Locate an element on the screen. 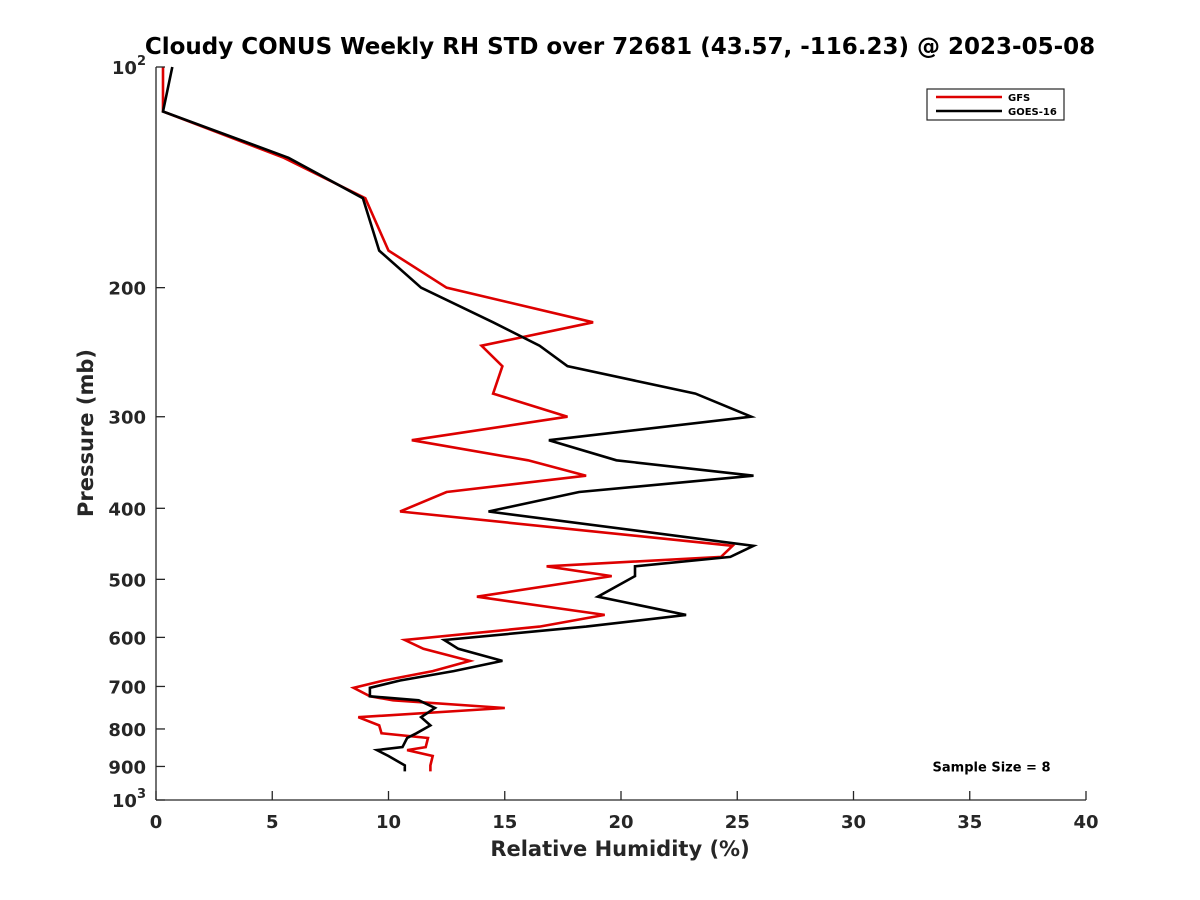  x-tick-label: 20 is located at coordinates (620, 822).